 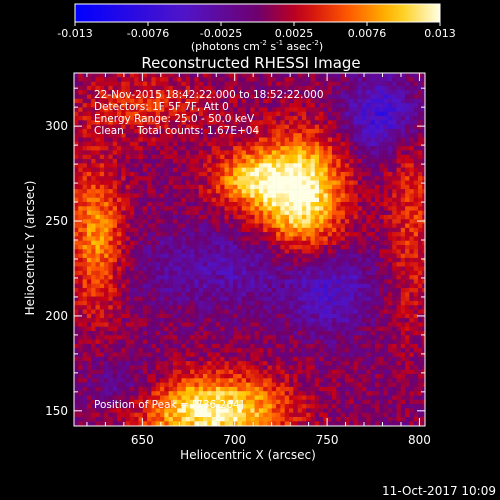 I want to click on colorbar-tick-label: -0.0076, so click(x=148, y=33).